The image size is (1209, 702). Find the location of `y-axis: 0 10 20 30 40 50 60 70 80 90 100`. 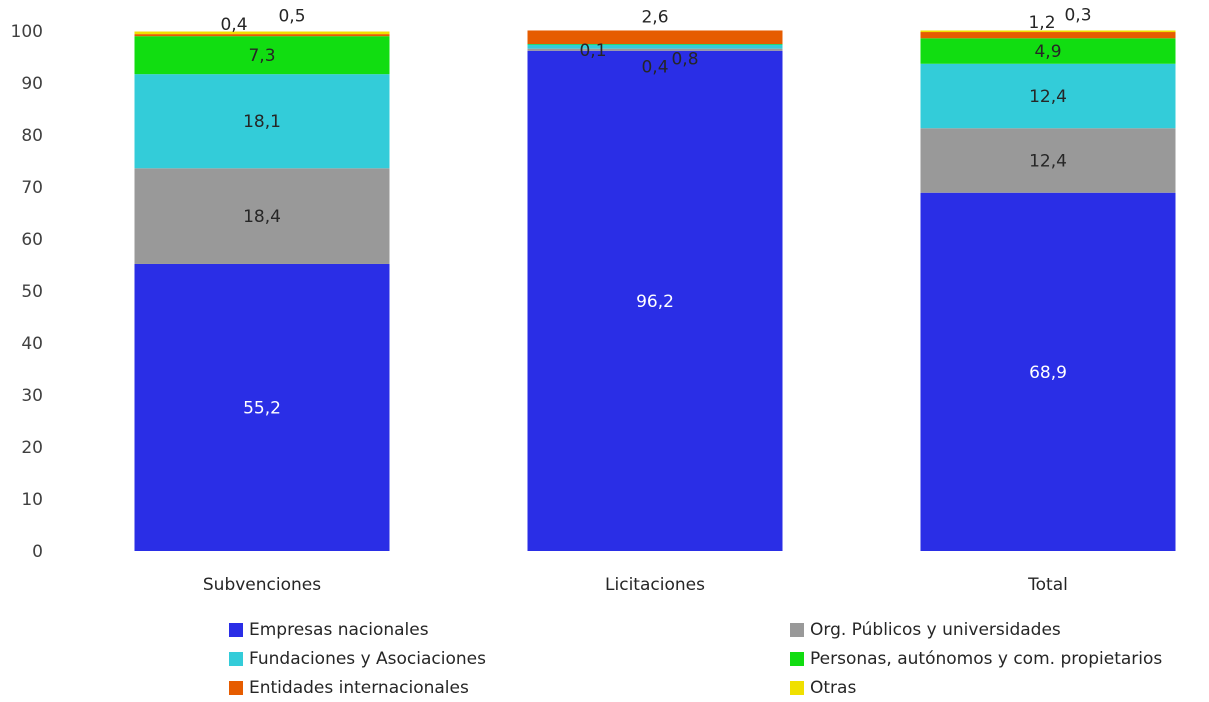

y-axis: 0 10 20 30 40 50 60 70 80 90 100 is located at coordinates (27, 292).